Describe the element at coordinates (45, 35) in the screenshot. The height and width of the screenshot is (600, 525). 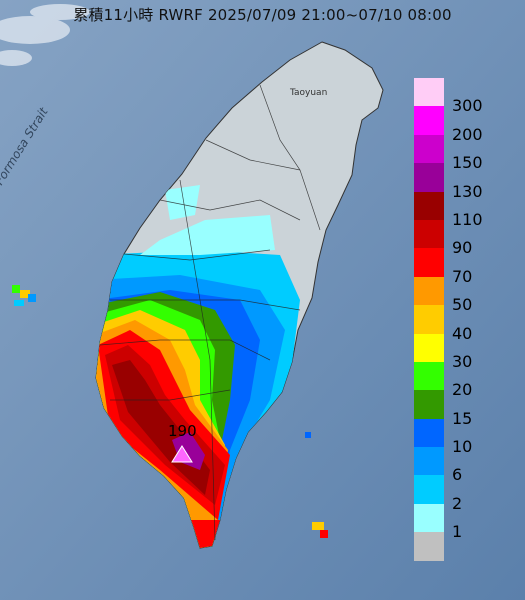
I see `cloud-texture` at that location.